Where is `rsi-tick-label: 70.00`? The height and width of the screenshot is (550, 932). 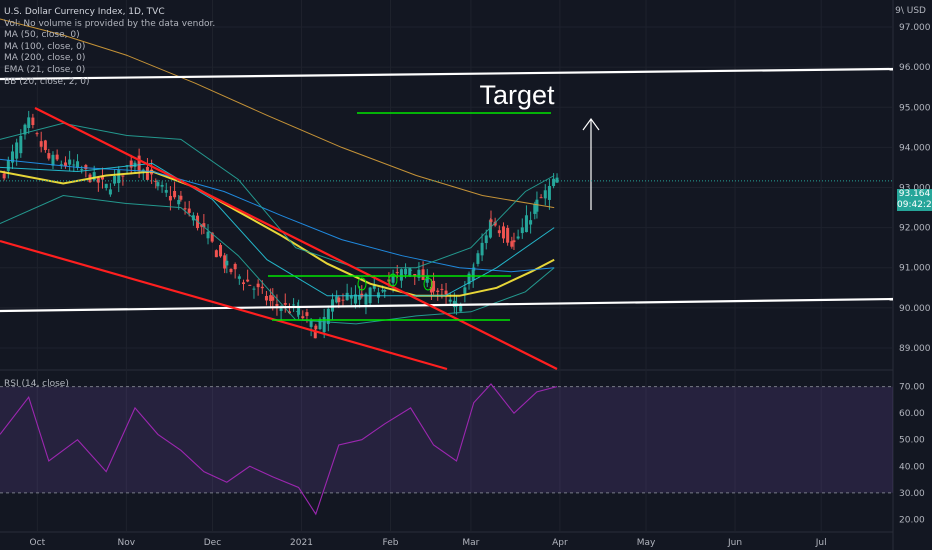 rsi-tick-label: 70.00 is located at coordinates (912, 388).